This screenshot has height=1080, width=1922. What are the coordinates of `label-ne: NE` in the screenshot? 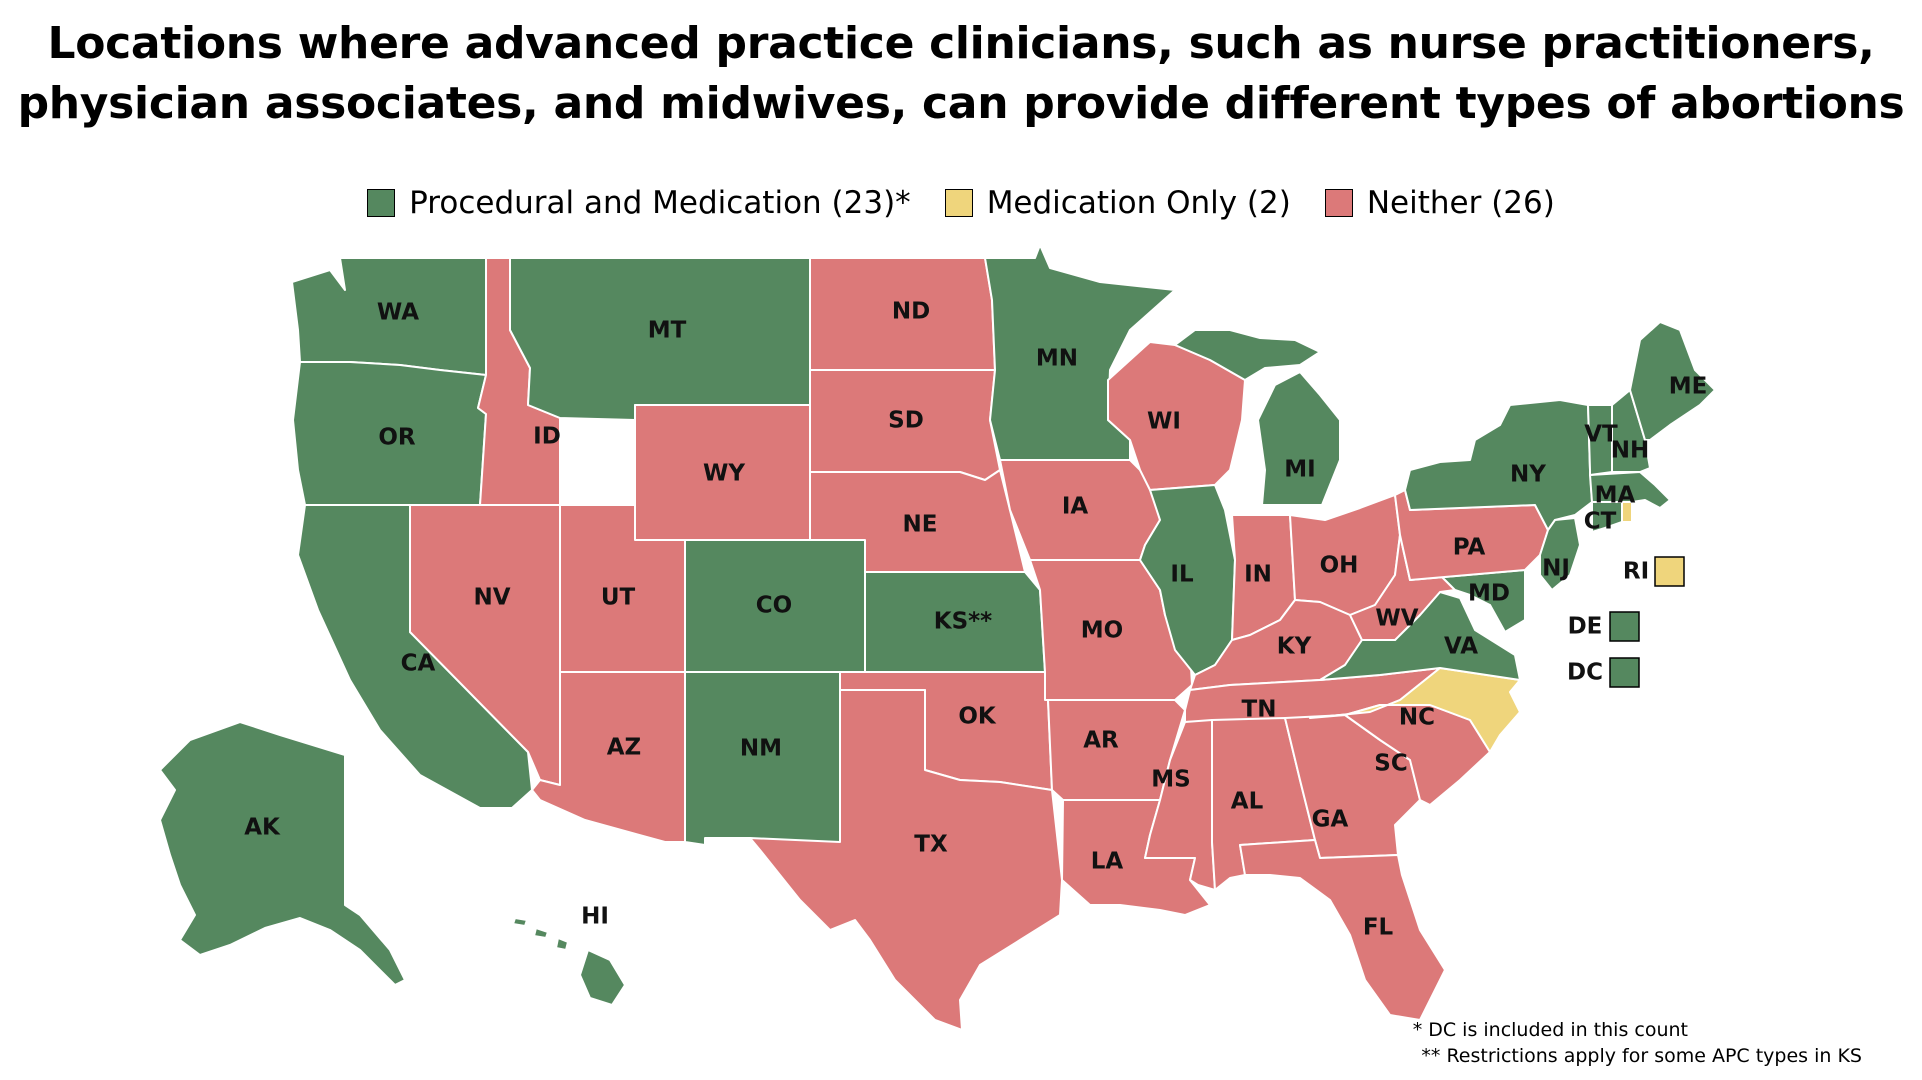 It's located at (920, 525).